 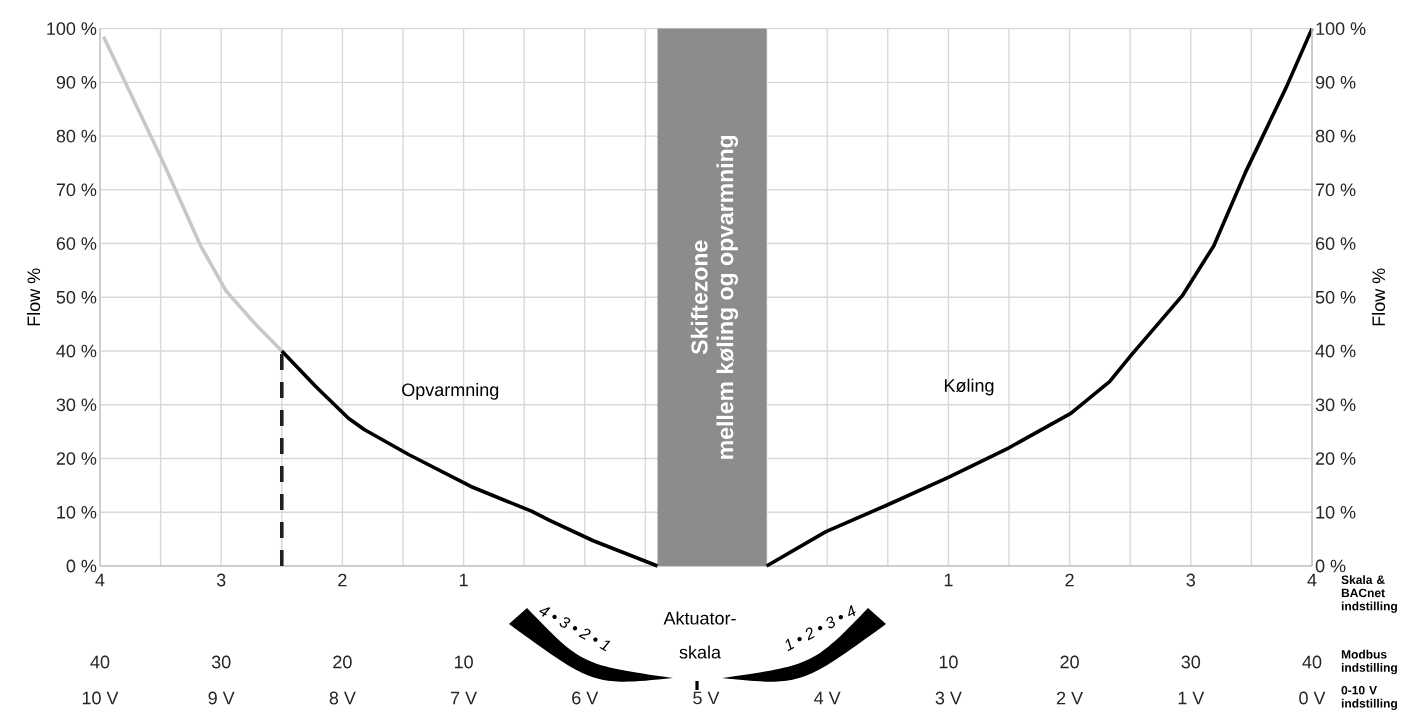 I want to click on y2-tick-label: 90 %, so click(x=1335, y=82).